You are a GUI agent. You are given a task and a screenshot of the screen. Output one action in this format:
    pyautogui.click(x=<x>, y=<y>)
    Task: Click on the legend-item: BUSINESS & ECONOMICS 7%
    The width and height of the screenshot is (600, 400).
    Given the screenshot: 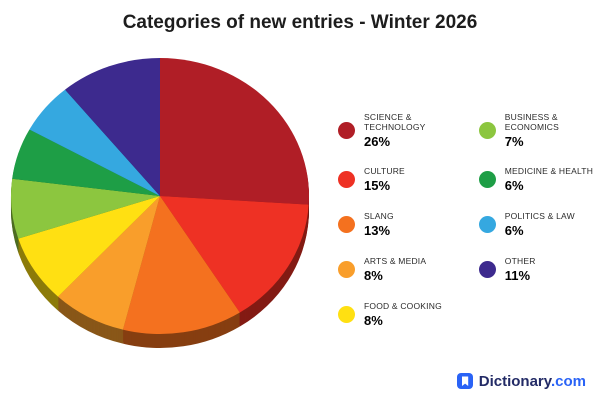 What is the action you would take?
    pyautogui.click(x=539, y=130)
    